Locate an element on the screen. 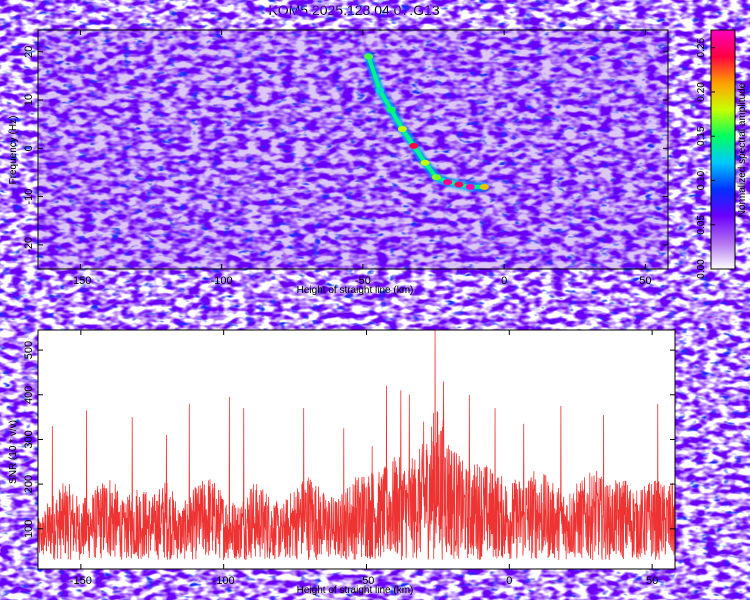  y-tick-label: 500 is located at coordinates (29, 350).